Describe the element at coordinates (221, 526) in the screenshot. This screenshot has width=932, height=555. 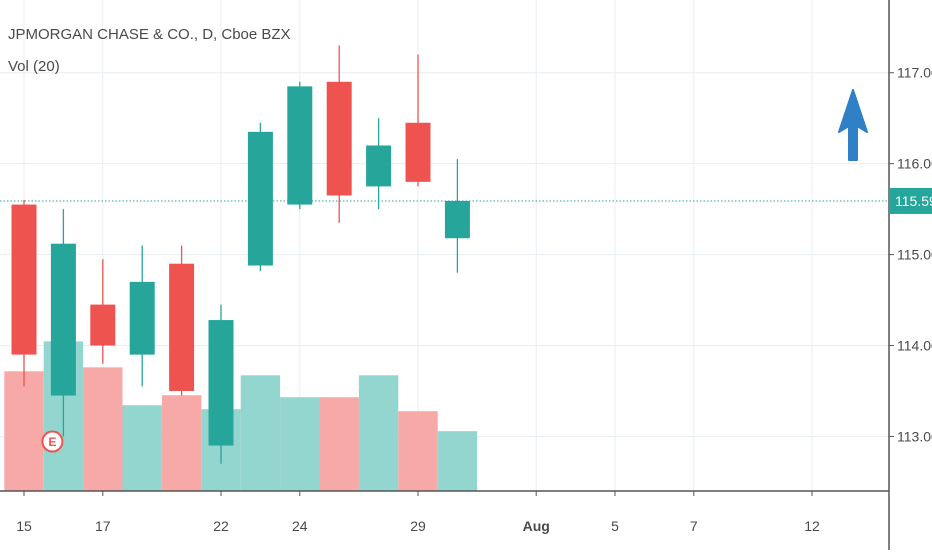
I see `x-tick-label: 22` at that location.